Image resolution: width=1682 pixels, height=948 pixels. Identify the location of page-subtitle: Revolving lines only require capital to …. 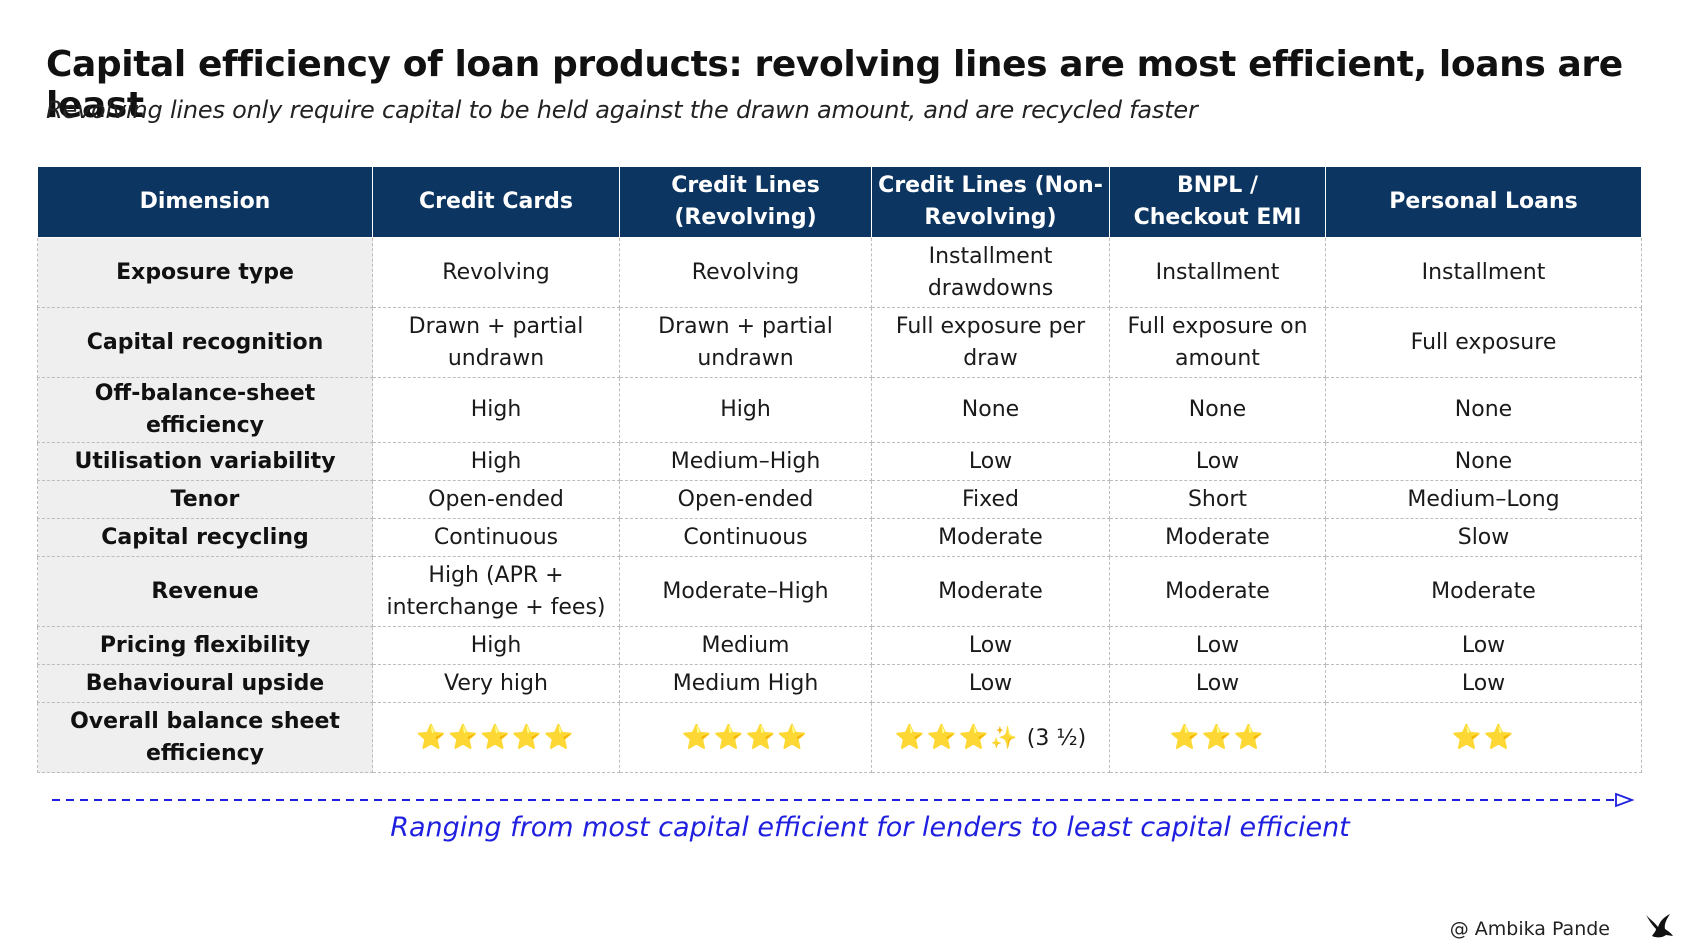
(622, 110).